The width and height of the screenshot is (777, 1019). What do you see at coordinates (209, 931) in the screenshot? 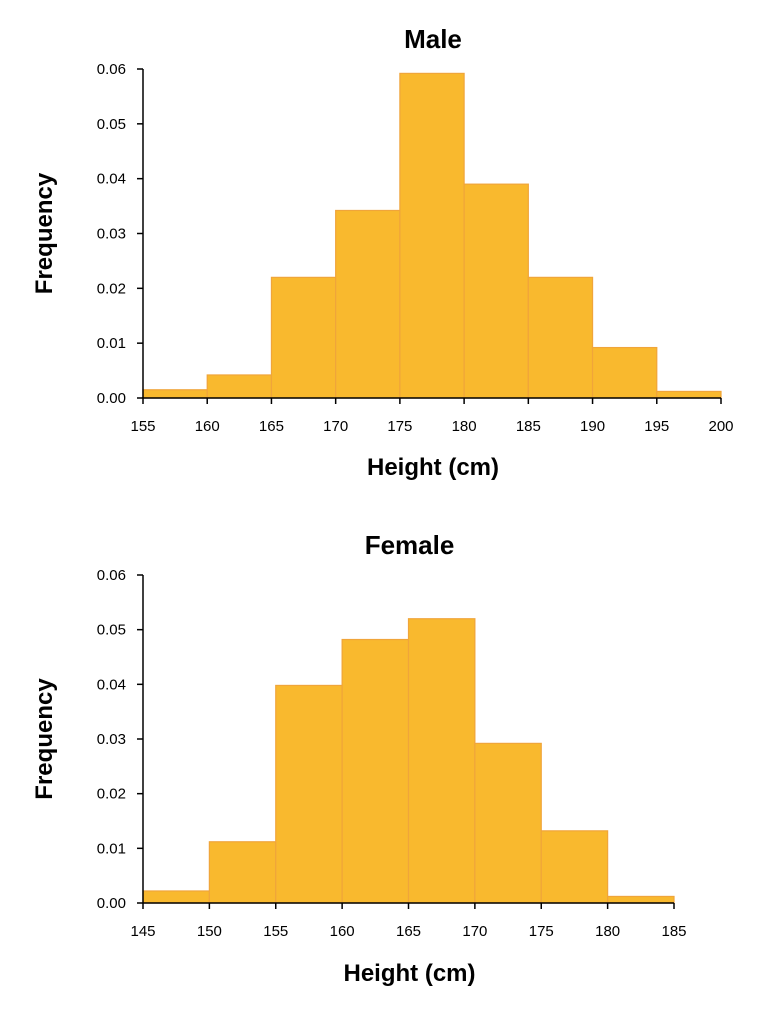
I see `x-tick-label: 150` at bounding box center [209, 931].